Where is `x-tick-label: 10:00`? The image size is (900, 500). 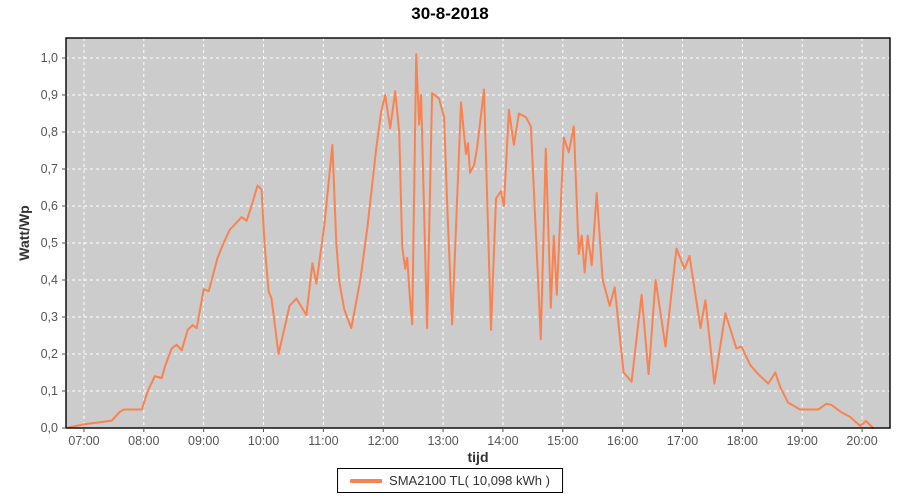 x-tick-label: 10:00 is located at coordinates (263, 441).